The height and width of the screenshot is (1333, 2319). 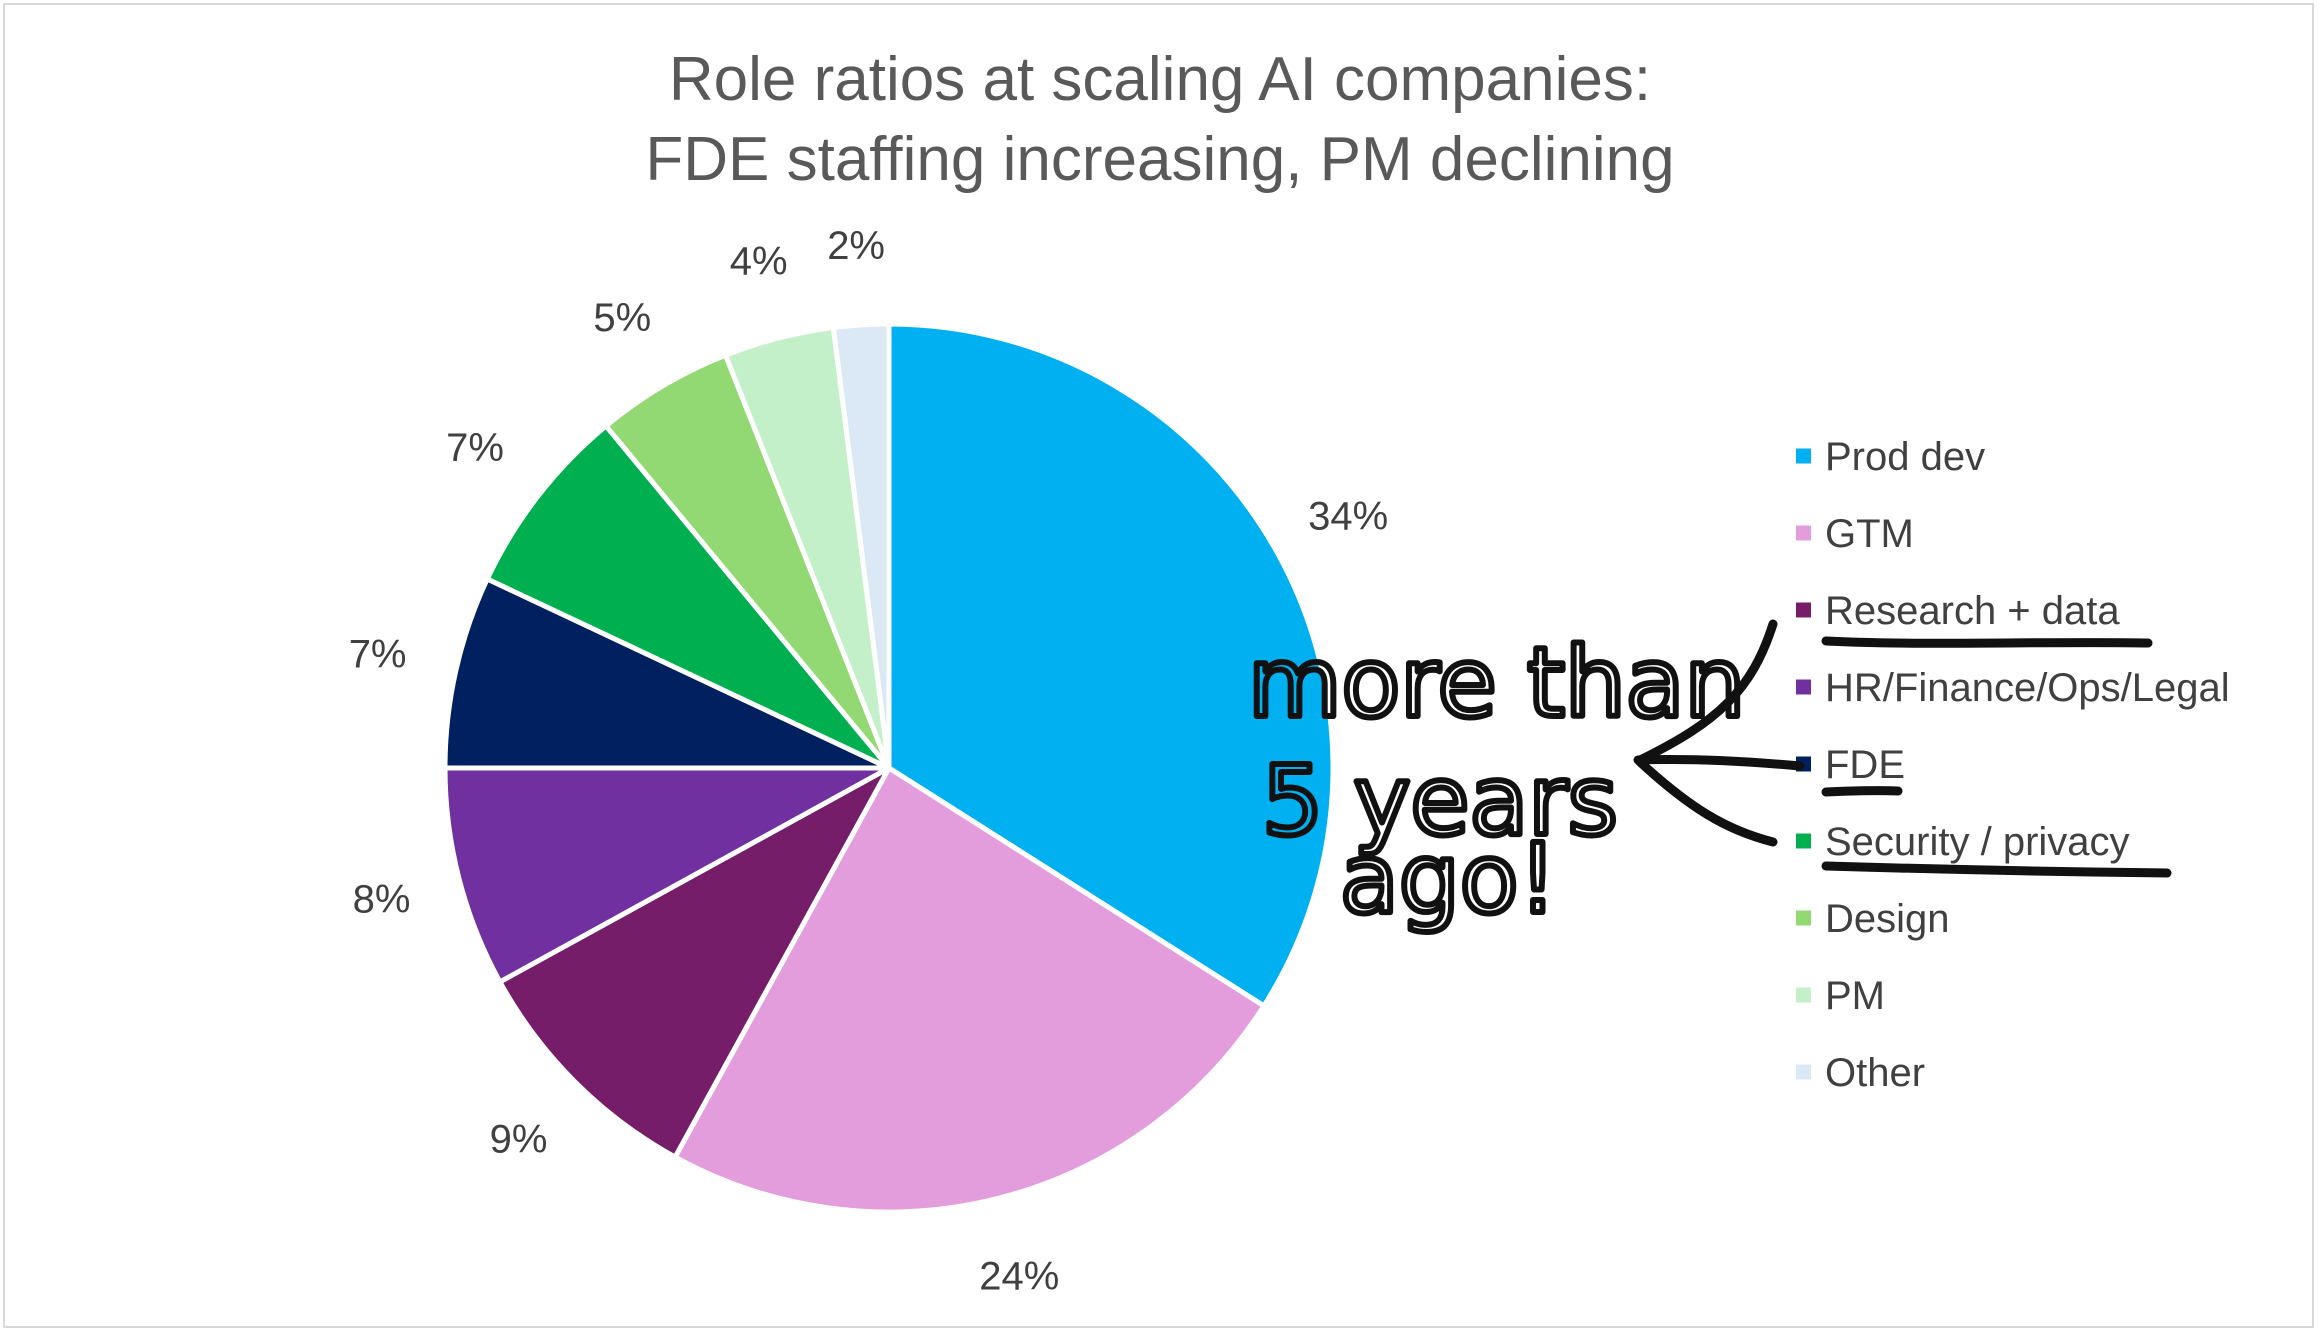 What do you see at coordinates (1440, 801) in the screenshot?
I see `annotation-line-2: 5 years` at bounding box center [1440, 801].